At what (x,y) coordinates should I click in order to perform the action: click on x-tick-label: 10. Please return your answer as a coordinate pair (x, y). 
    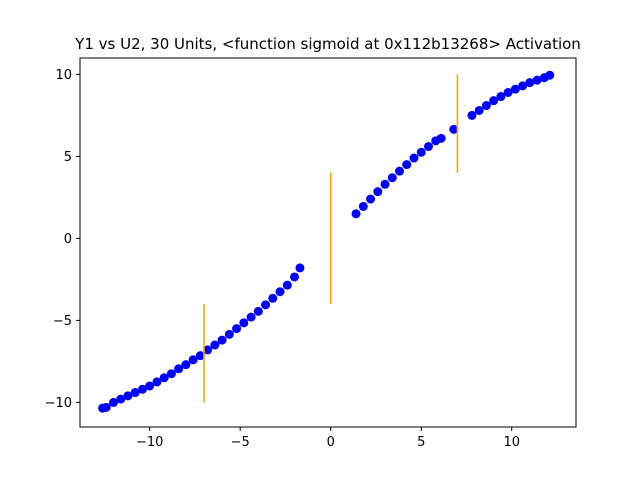
    Looking at the image, I should click on (511, 442).